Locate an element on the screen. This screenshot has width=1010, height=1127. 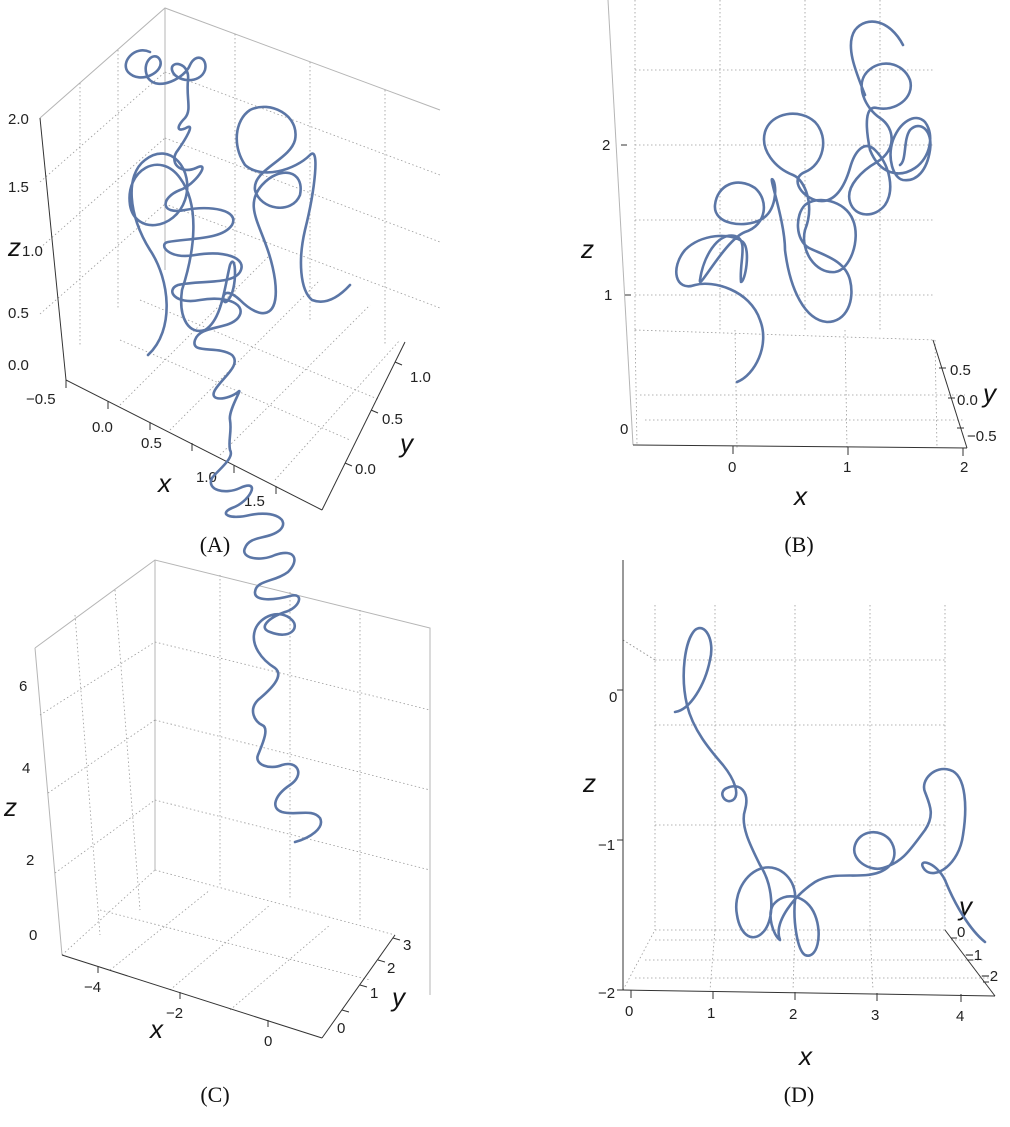
panel-b-y-label: y is located at coordinates (989, 393).